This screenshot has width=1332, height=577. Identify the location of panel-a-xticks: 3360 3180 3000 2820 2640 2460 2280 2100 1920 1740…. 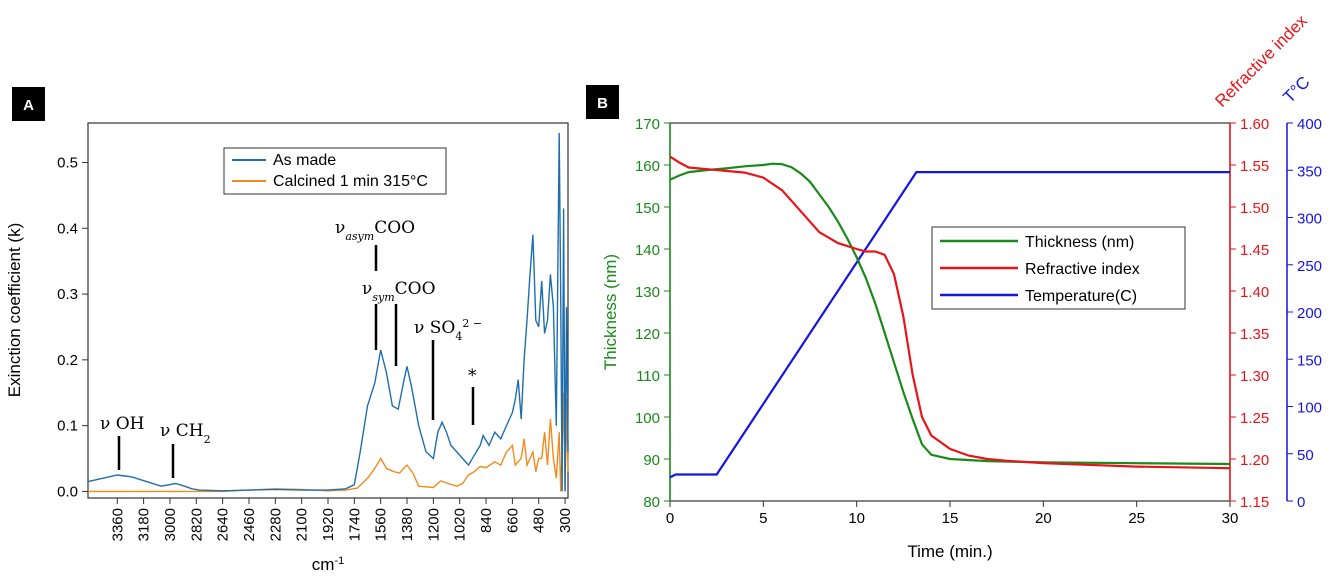
(341, 519).